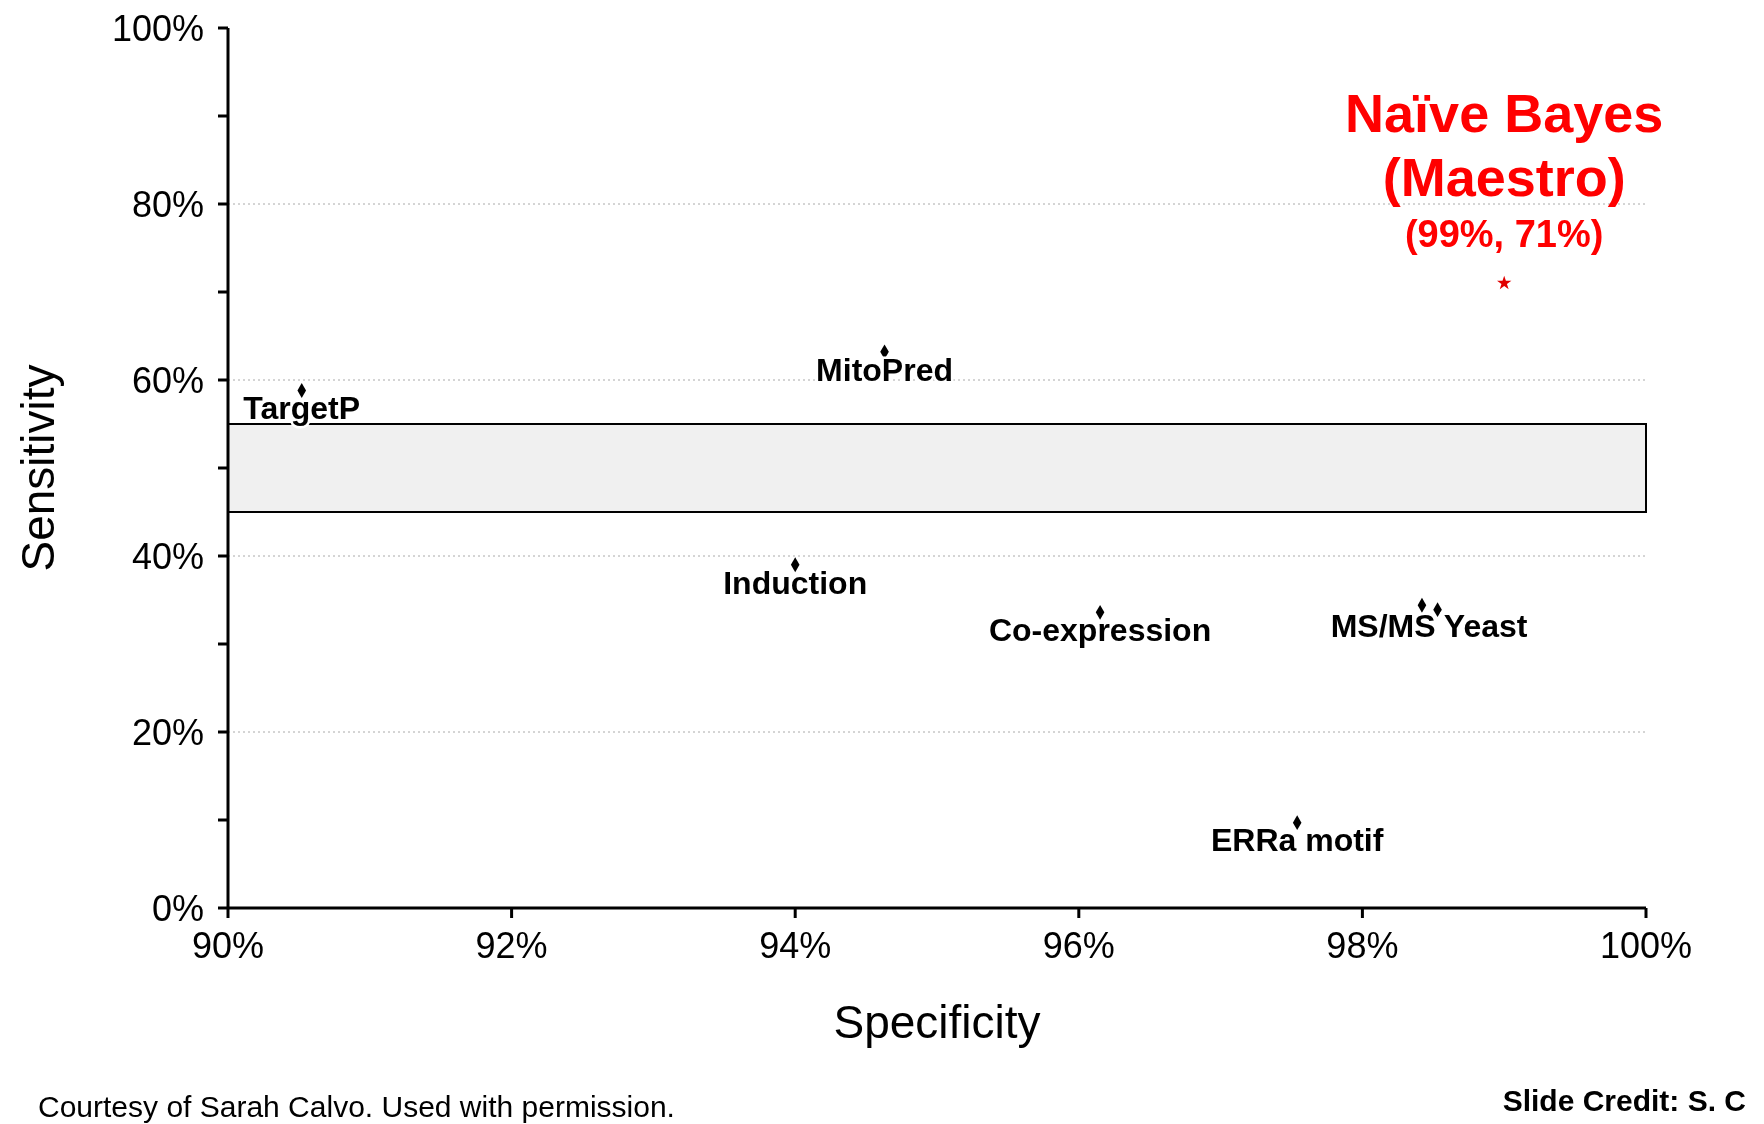 Image resolution: width=1764 pixels, height=1124 pixels. Describe the element at coordinates (1297, 840) in the screenshot. I see `annotation: ERRa motif` at that location.